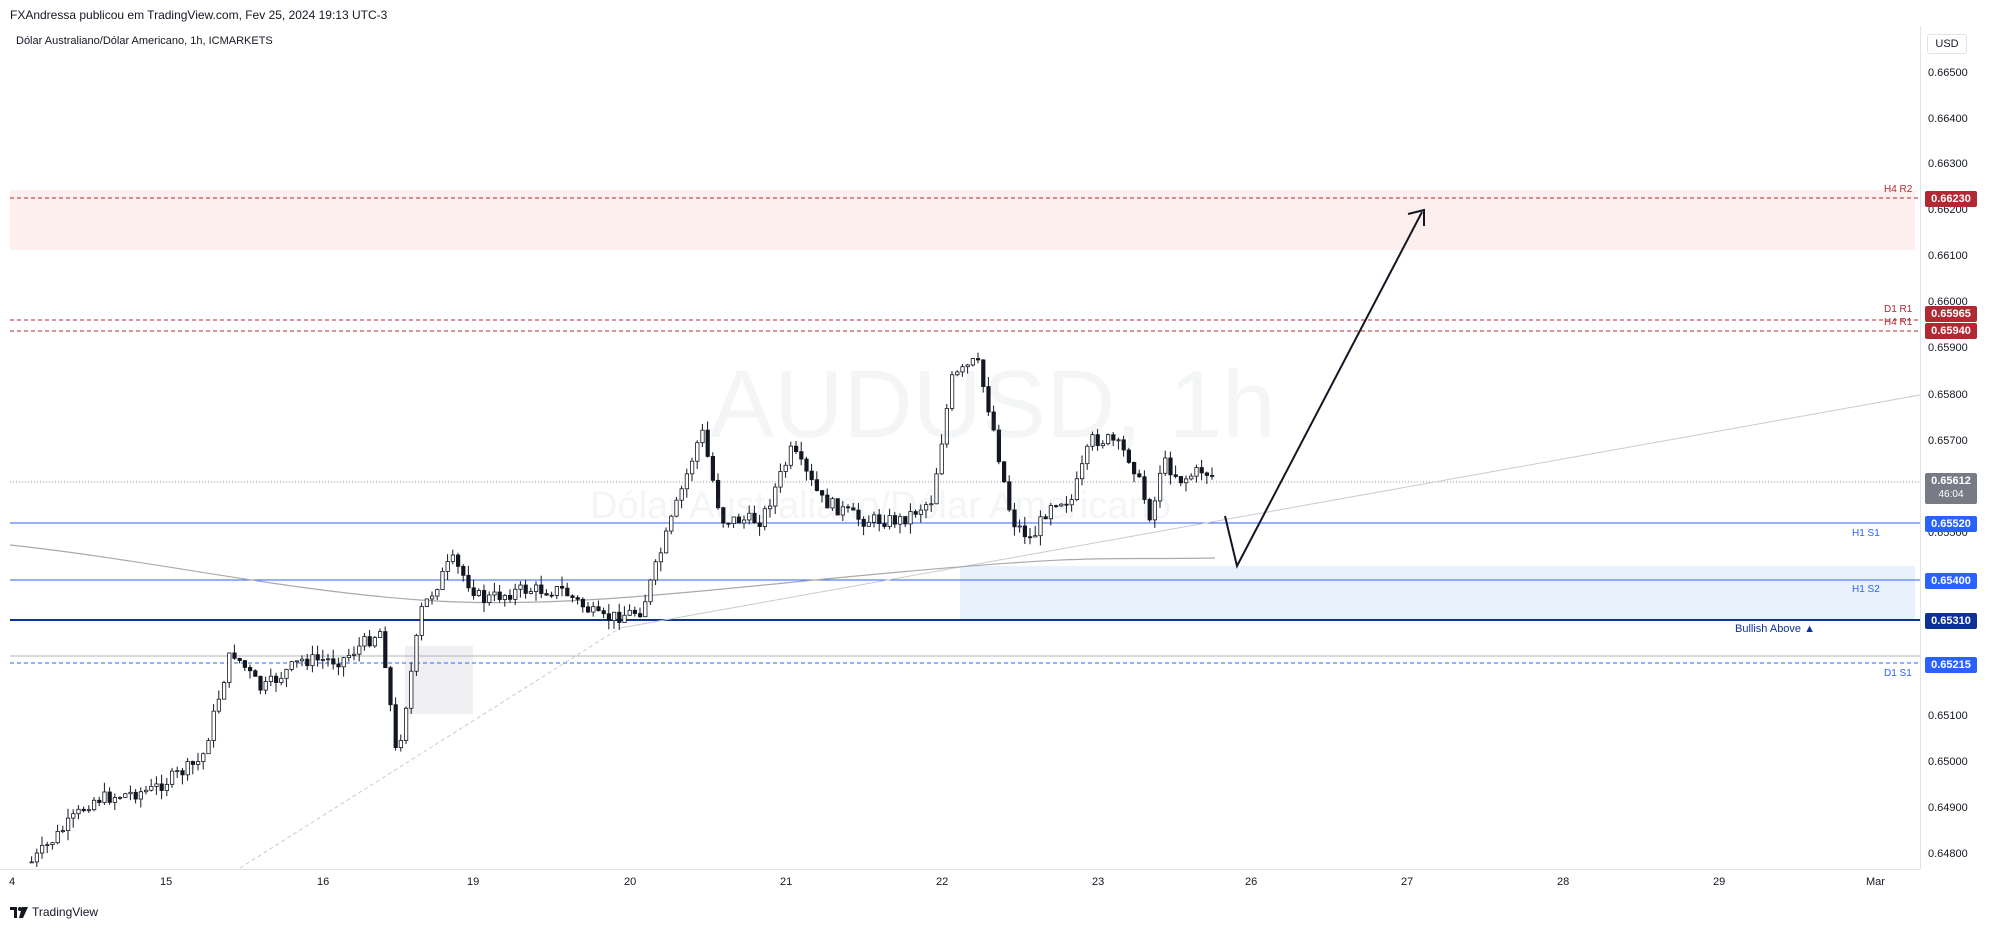  What do you see at coordinates (630, 882) in the screenshot?
I see `time-tick: 20` at bounding box center [630, 882].